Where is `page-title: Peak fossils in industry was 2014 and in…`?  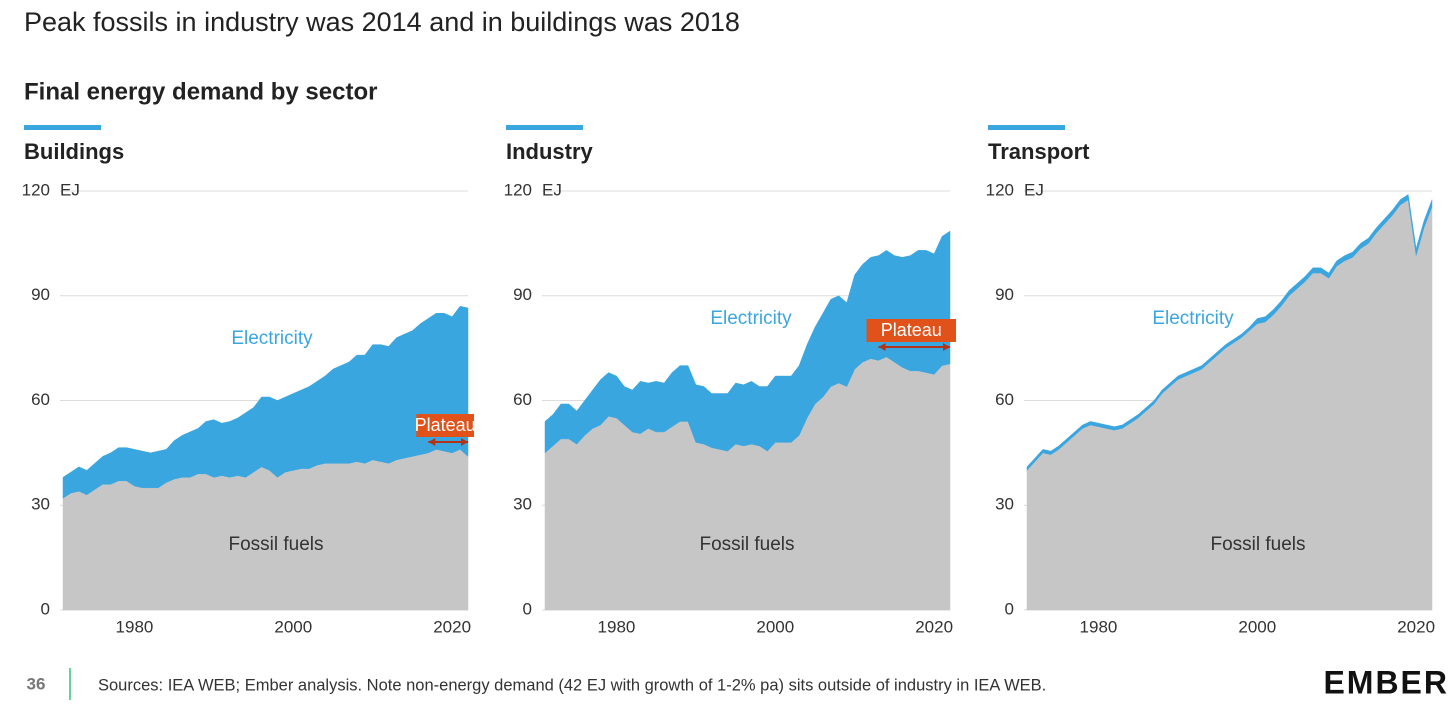 page-title: Peak fossils in industry was 2014 and in… is located at coordinates (382, 22).